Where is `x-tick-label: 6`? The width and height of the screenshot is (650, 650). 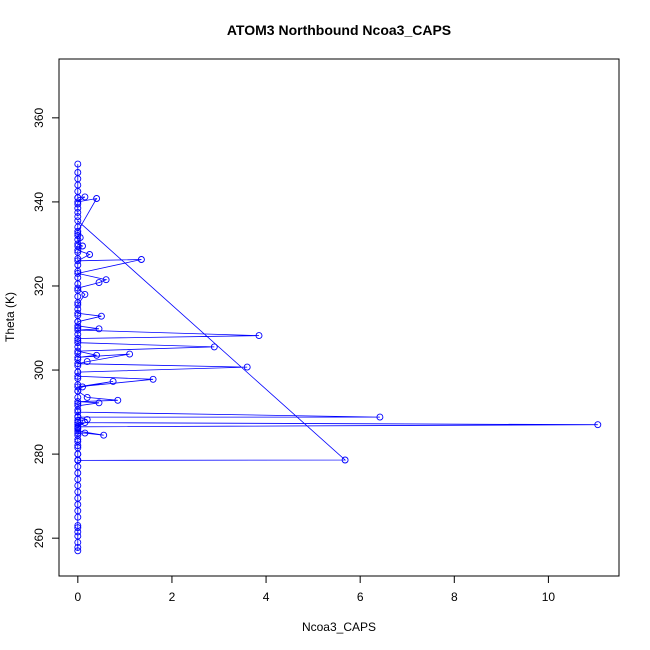 x-tick-label: 6 is located at coordinates (360, 597).